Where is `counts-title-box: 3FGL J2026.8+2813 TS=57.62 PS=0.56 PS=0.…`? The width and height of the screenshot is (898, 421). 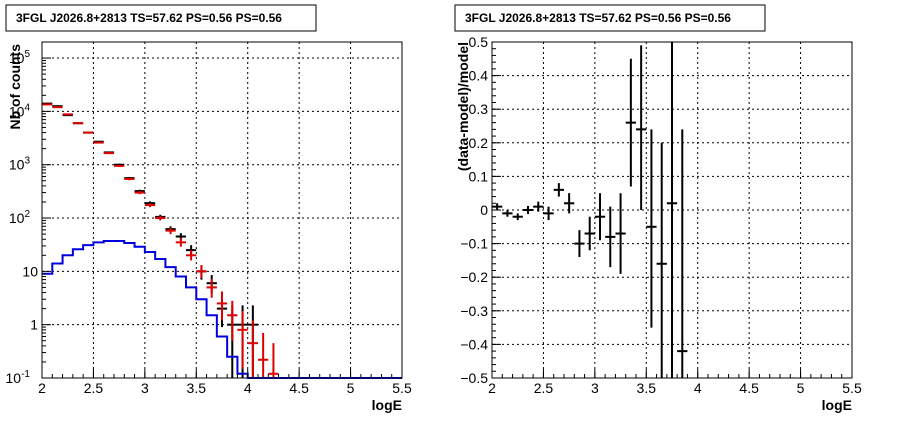
counts-title-box: 3FGL J2026.8+2813 TS=57.62 PS=0.56 PS=0.… is located at coordinates (161, 18).